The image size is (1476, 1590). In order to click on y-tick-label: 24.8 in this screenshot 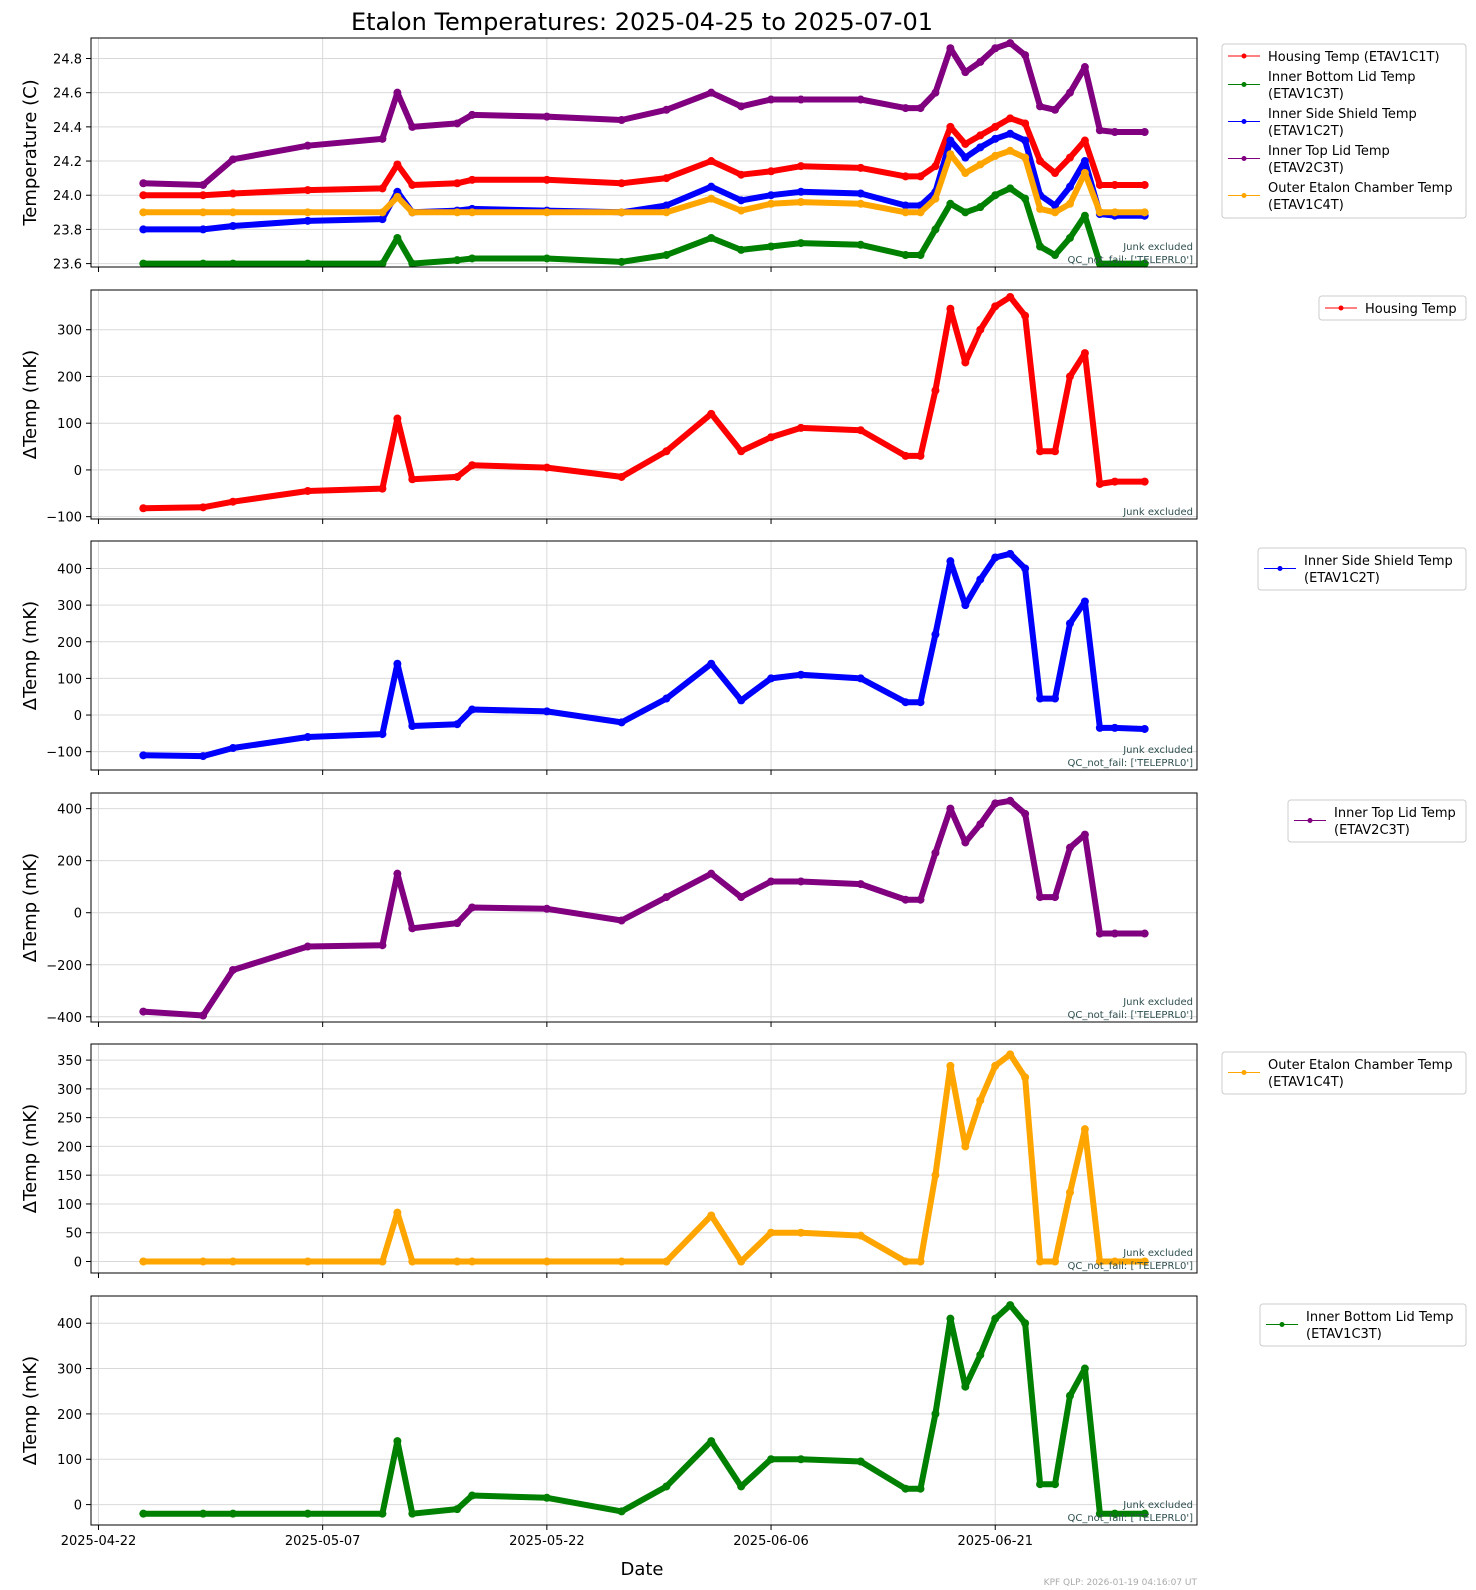, I will do `click(67, 60)`.